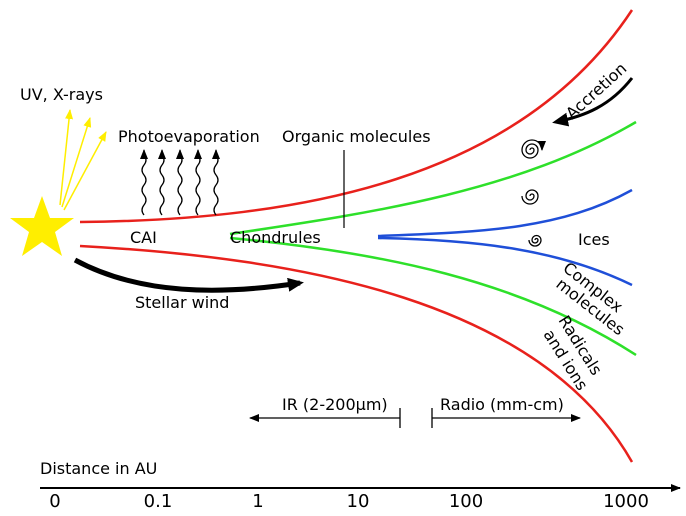 This screenshot has height=516, width=686. Describe the element at coordinates (433, 178) in the screenshot. I see `green-upper` at that location.